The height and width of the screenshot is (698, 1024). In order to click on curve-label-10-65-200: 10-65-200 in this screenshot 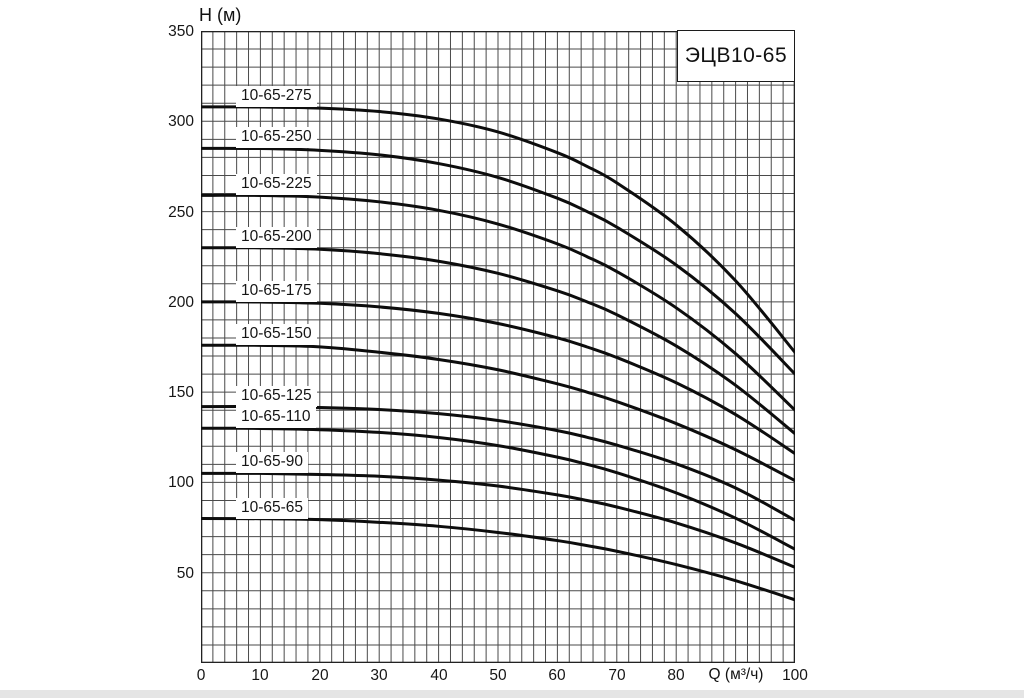, I will do `click(276, 237)`.